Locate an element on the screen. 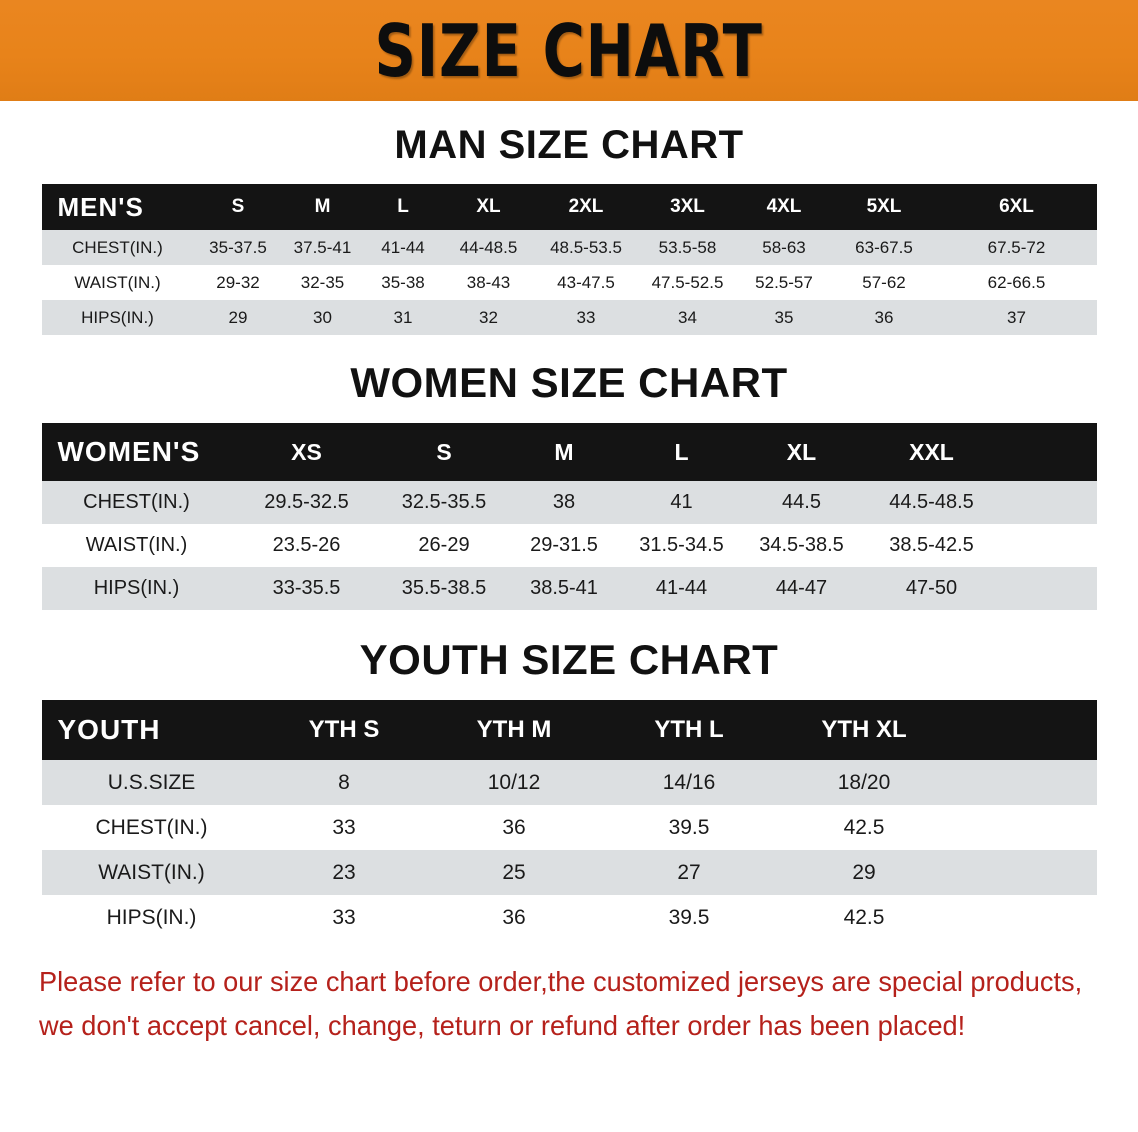  women-chest-l: 41 is located at coordinates (681, 502).